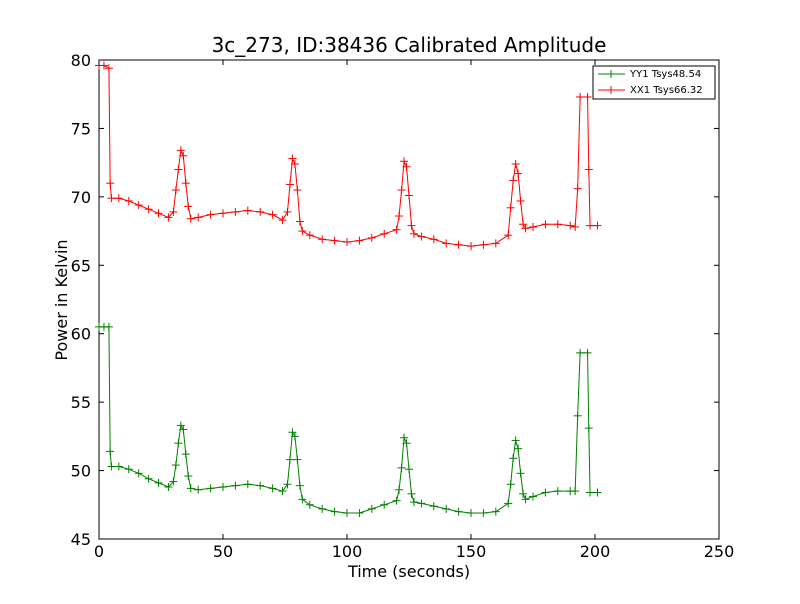 The width and height of the screenshot is (800, 604). I want to click on y-tick-label: 55, so click(81, 402).